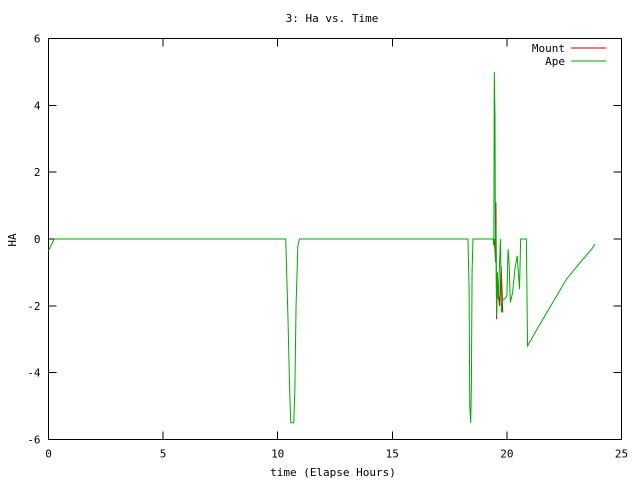 The height and width of the screenshot is (480, 640). Describe the element at coordinates (37, 39) in the screenshot. I see `y-tick-label: 6` at that location.